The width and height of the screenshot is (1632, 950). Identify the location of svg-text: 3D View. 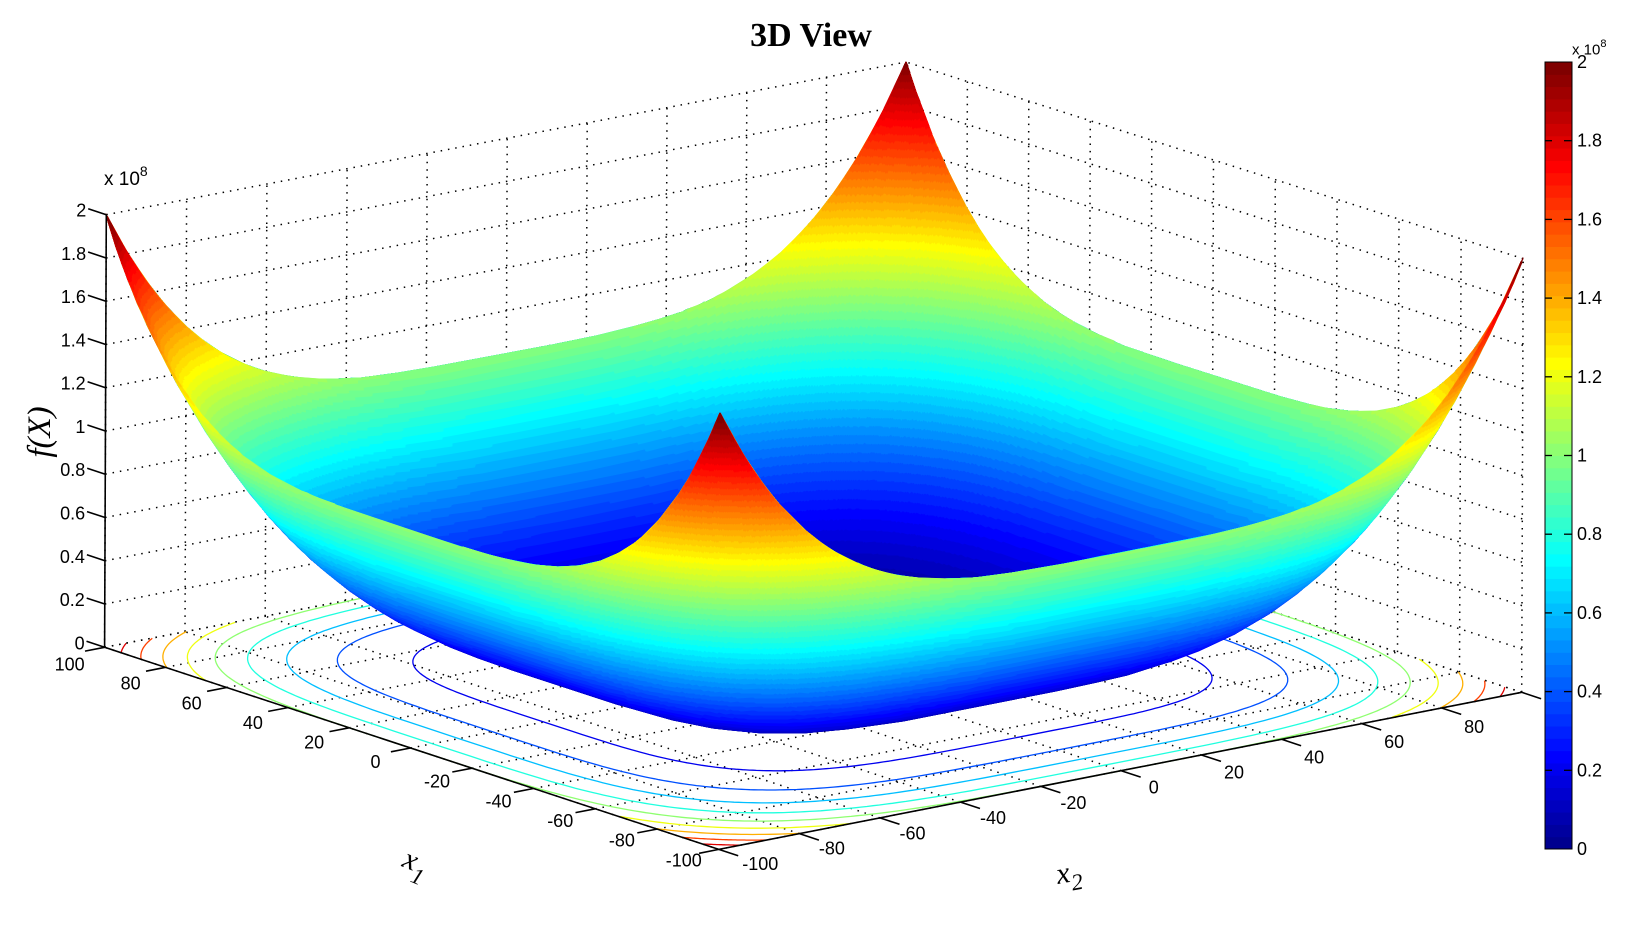
(811, 35).